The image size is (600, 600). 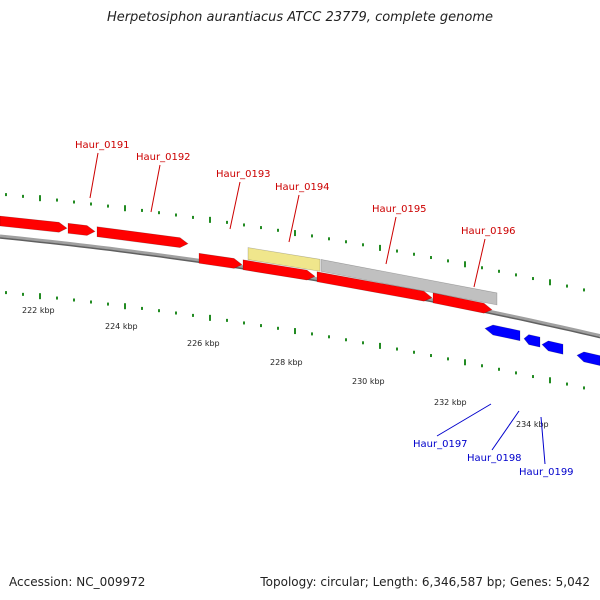 What do you see at coordinates (399, 209) in the screenshot?
I see `gene-label: Haur_0195` at bounding box center [399, 209].